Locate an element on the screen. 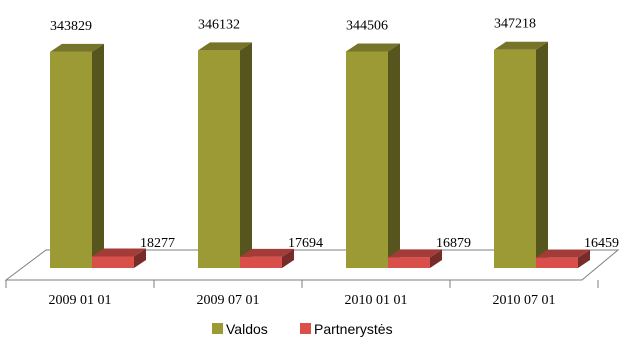 The height and width of the screenshot is (339, 625). data-label-valdos-3: 347218 is located at coordinates (515, 24).